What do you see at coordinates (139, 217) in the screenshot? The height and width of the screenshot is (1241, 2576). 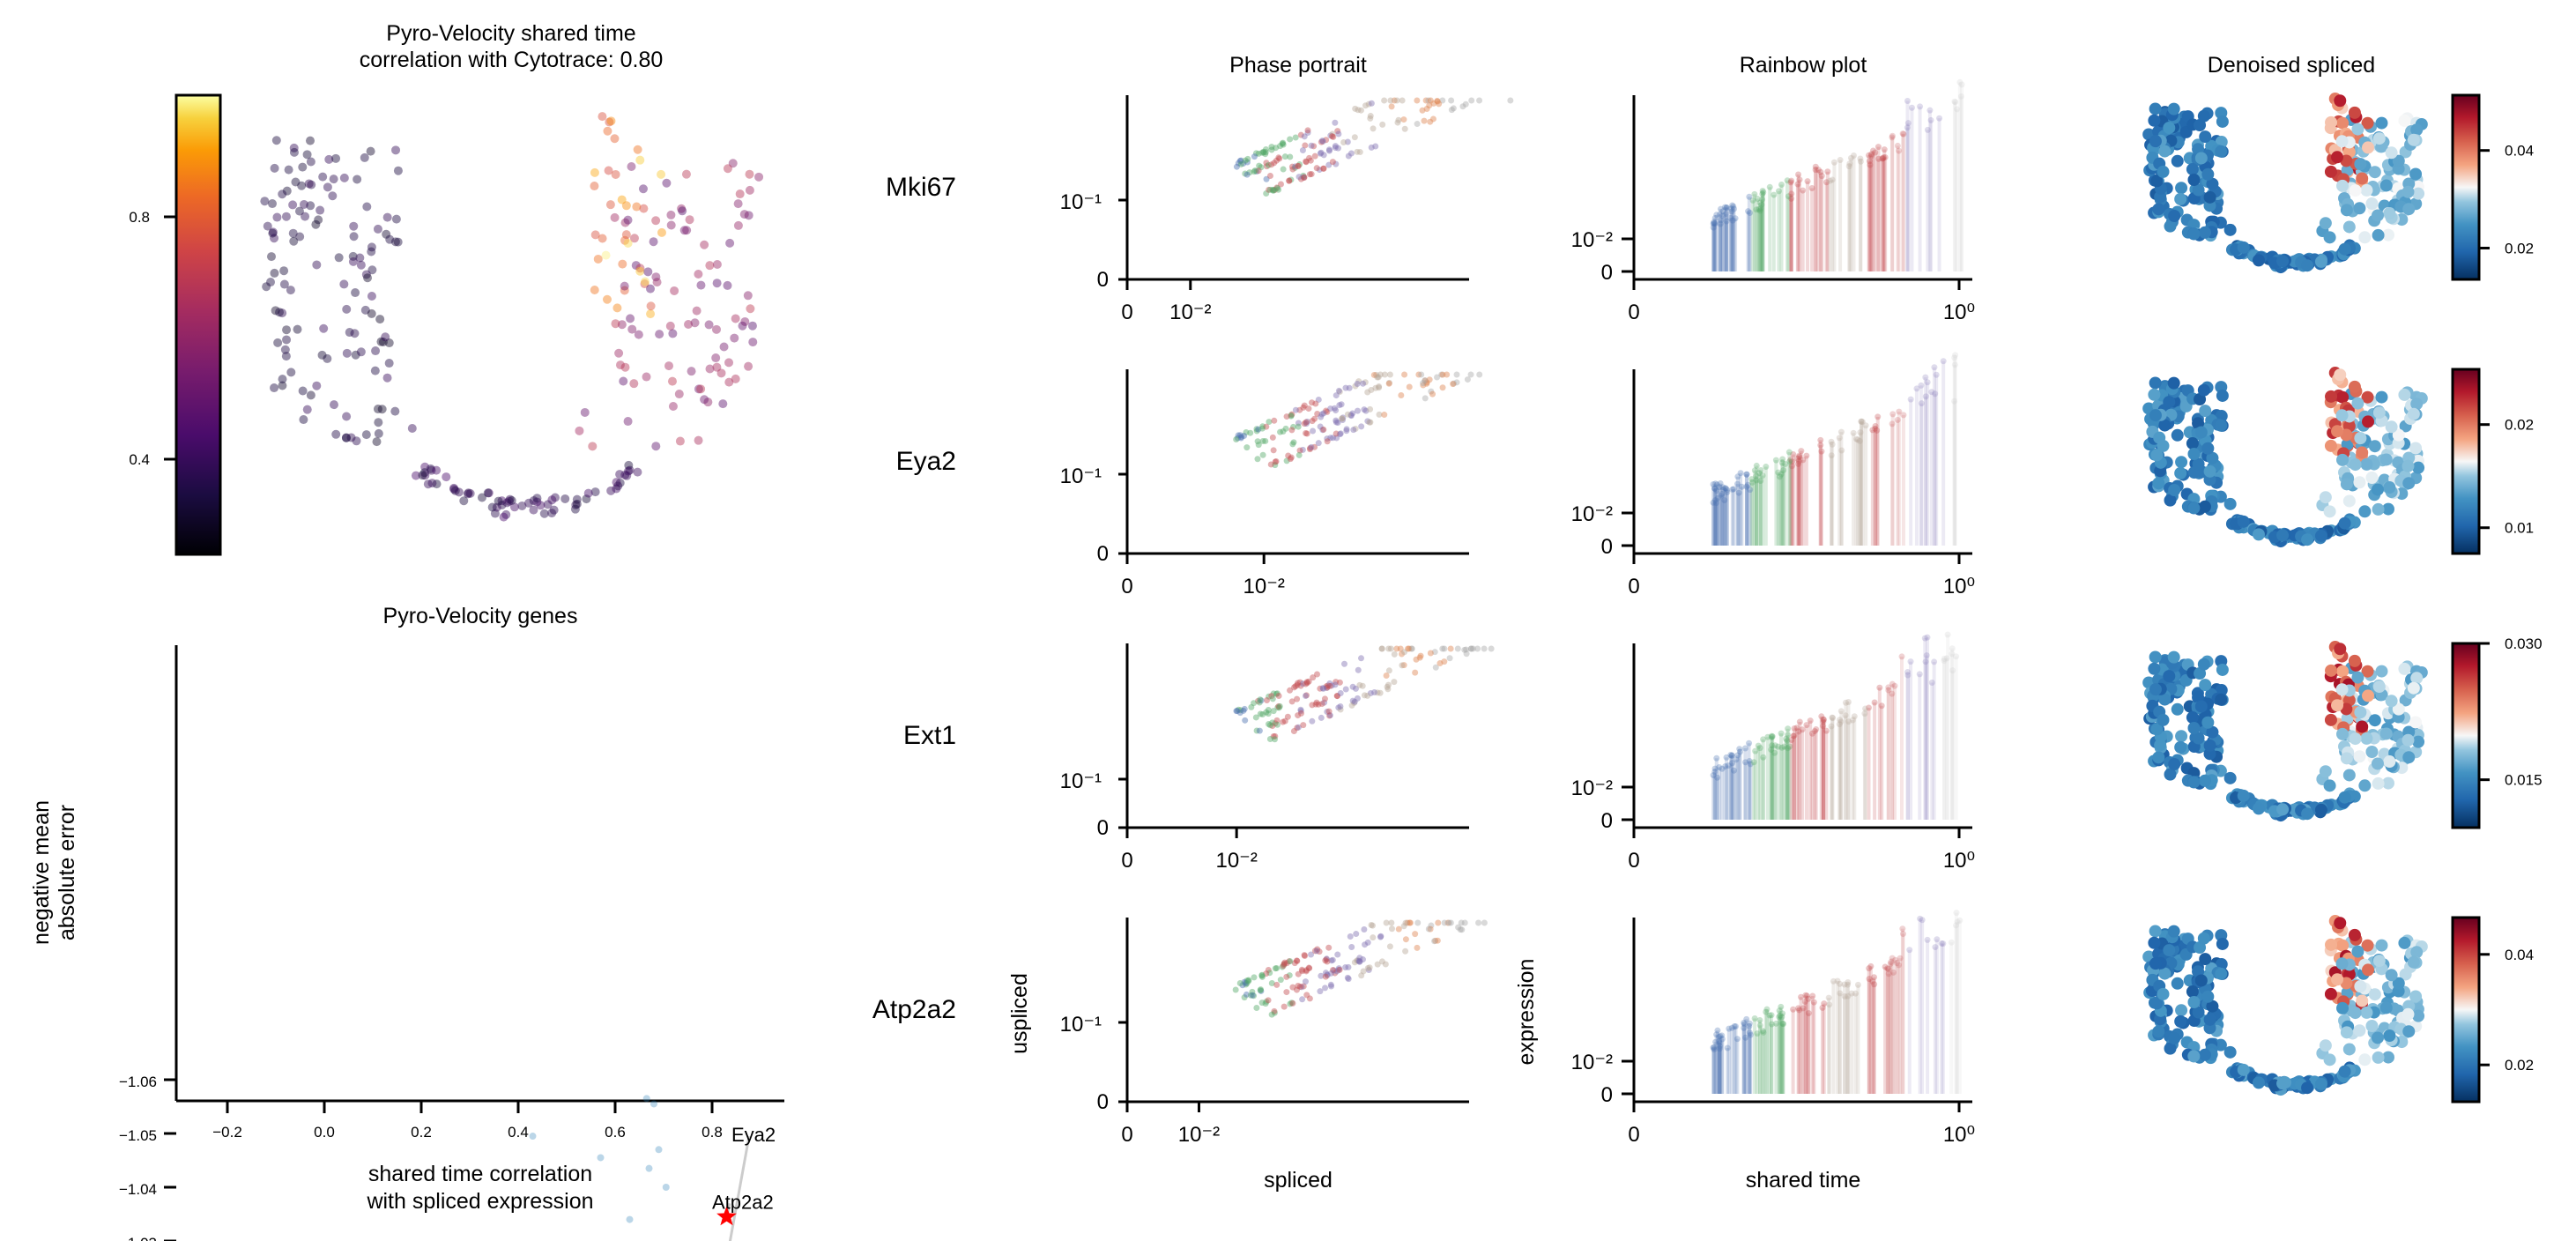 I see `colorbar-ticklabel-0.8: 0.8` at bounding box center [139, 217].